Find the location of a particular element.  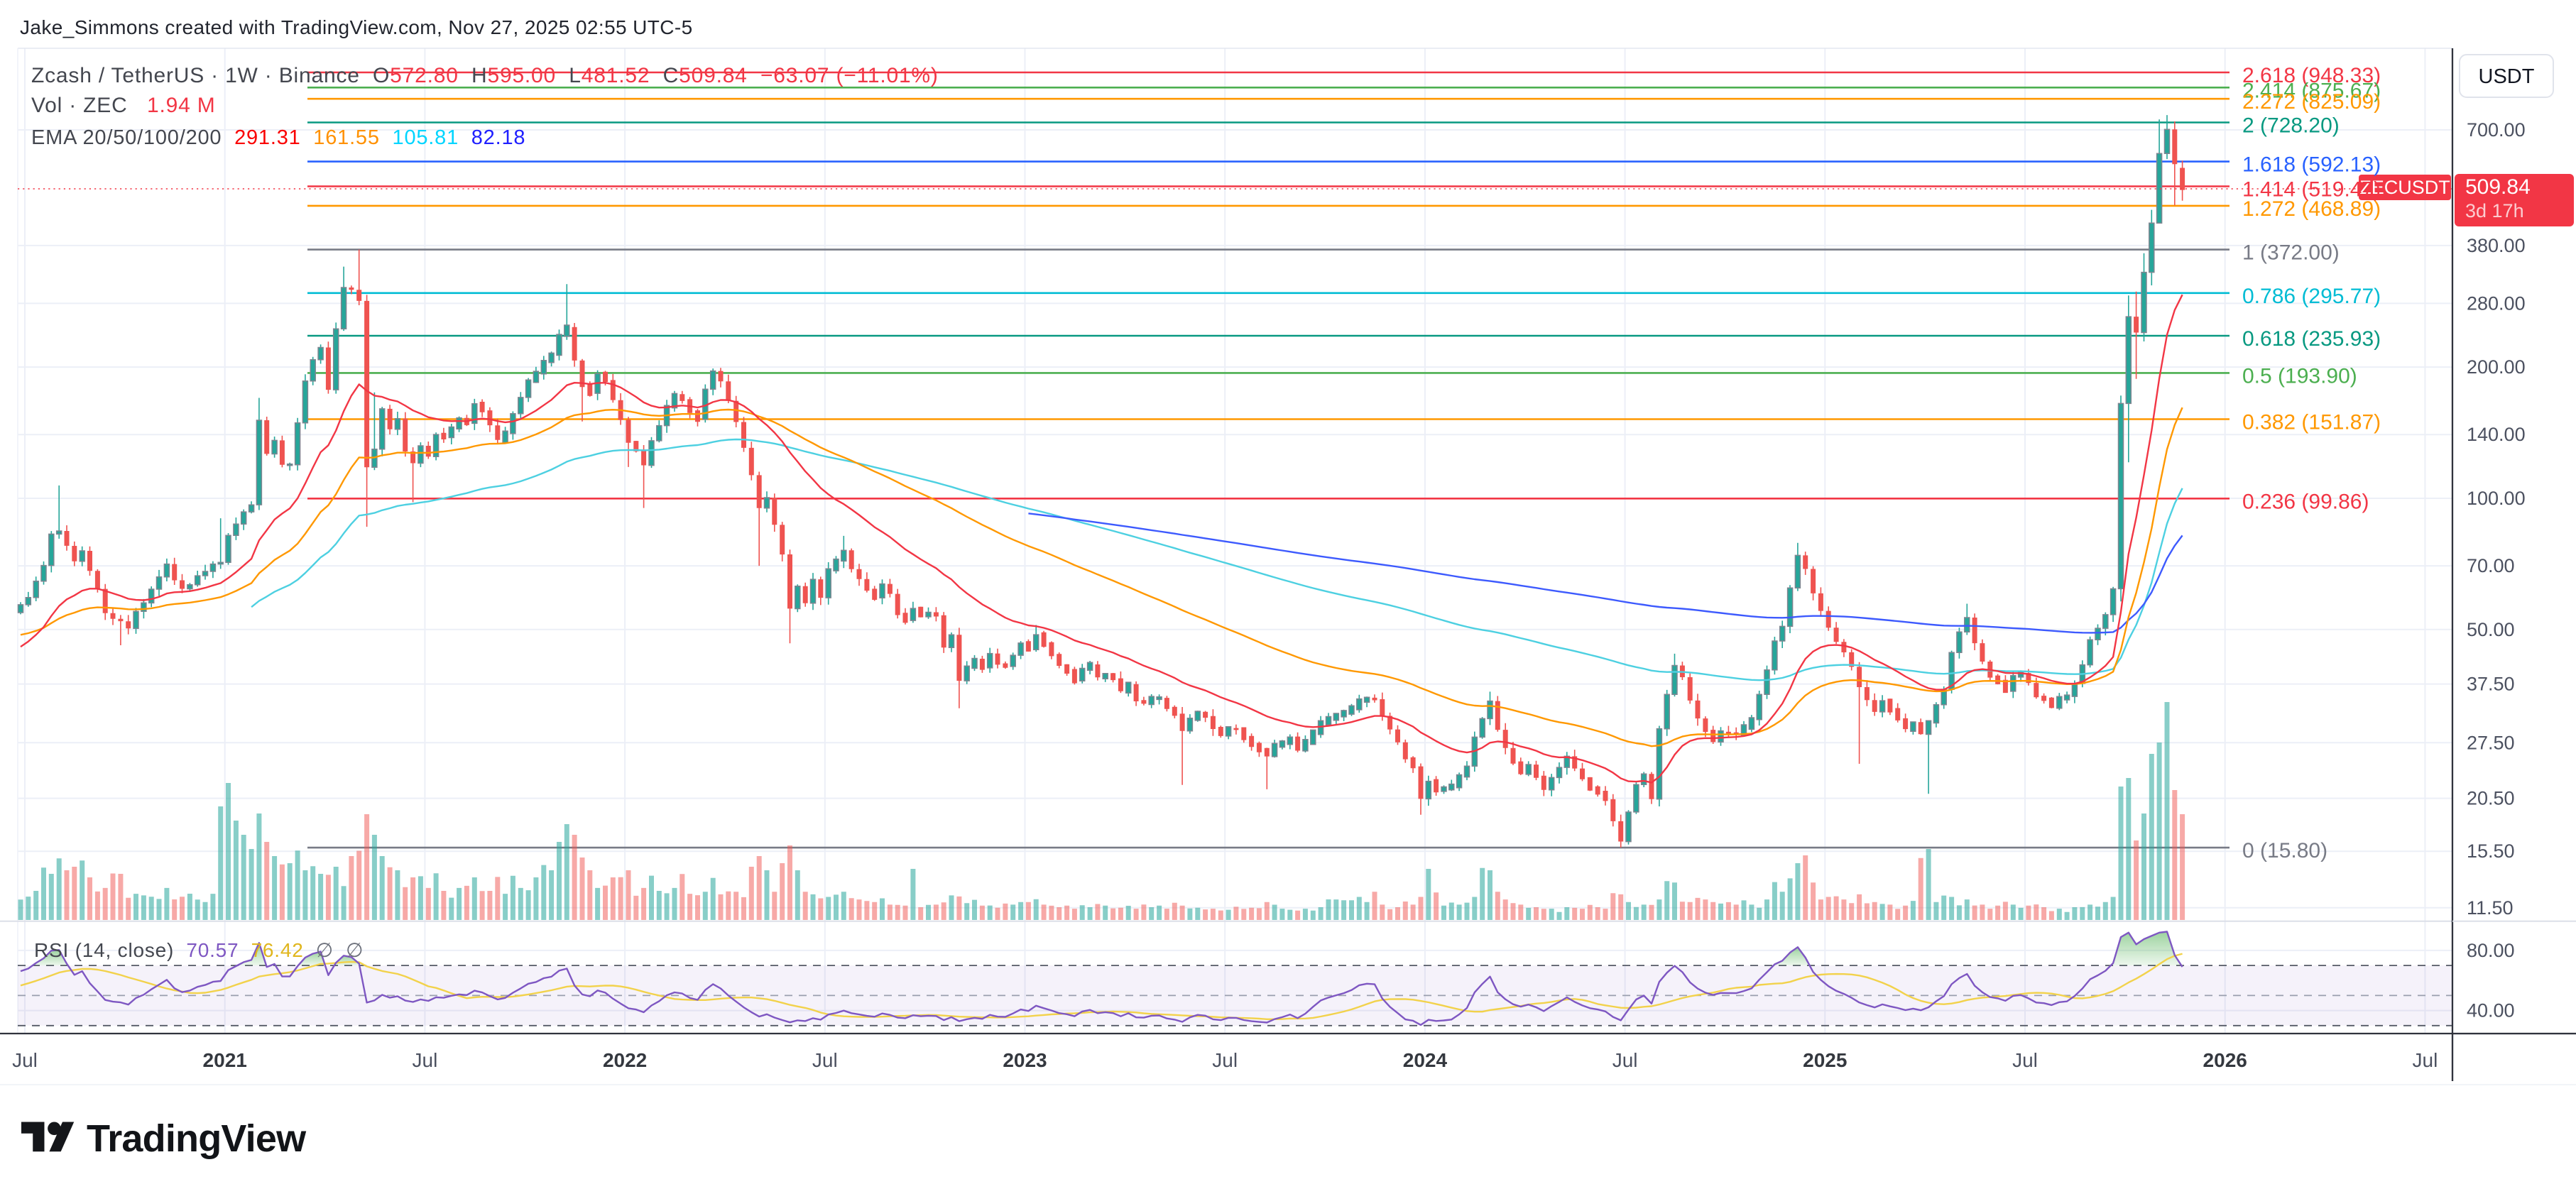

svg-text: 280.00 is located at coordinates (2496, 303).